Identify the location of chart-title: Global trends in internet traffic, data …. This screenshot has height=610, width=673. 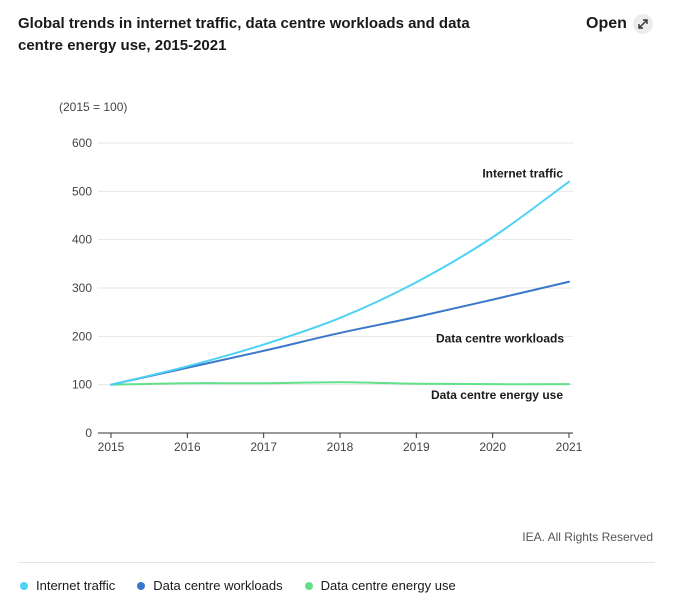
(244, 34).